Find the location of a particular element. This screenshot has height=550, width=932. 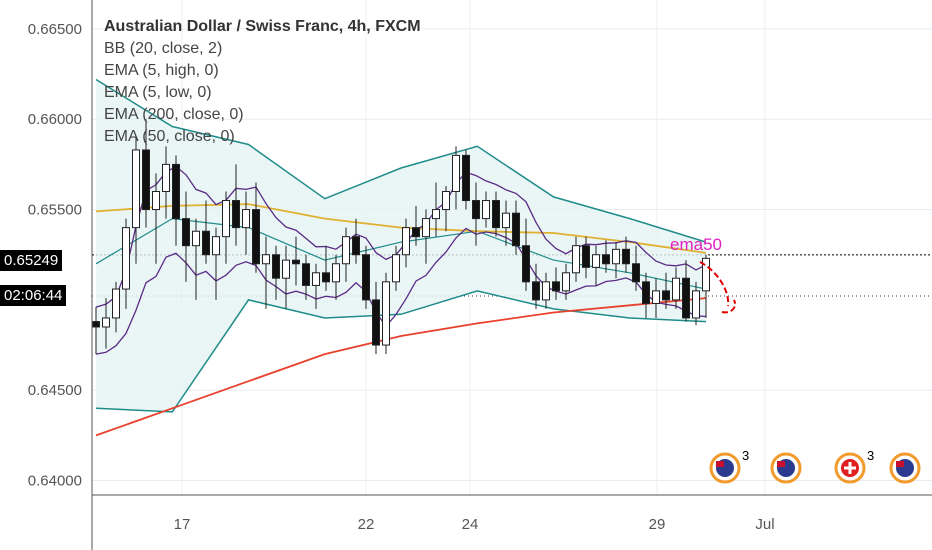

australia-event-icon: 3 is located at coordinates (729, 466).